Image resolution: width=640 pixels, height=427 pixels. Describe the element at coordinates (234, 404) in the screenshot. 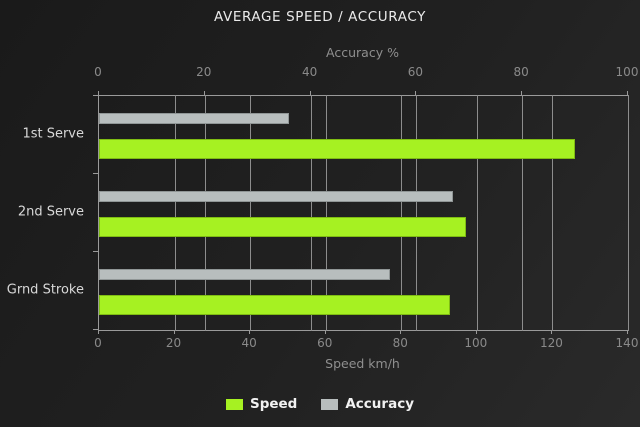

I see `speed-swatch-icon` at that location.